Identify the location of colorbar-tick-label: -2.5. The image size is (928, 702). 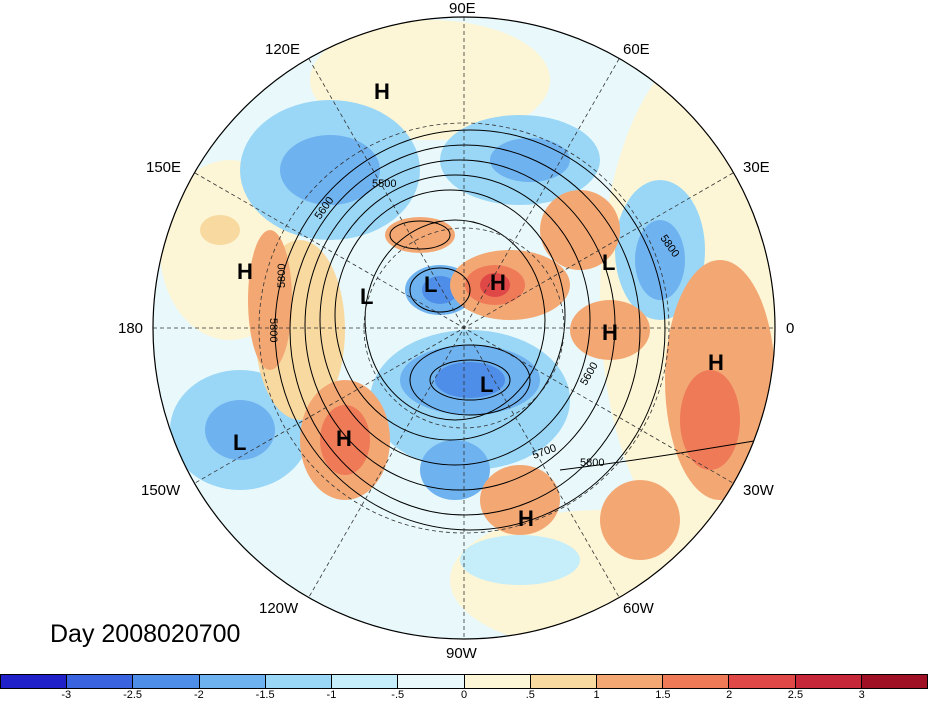
(133, 695).